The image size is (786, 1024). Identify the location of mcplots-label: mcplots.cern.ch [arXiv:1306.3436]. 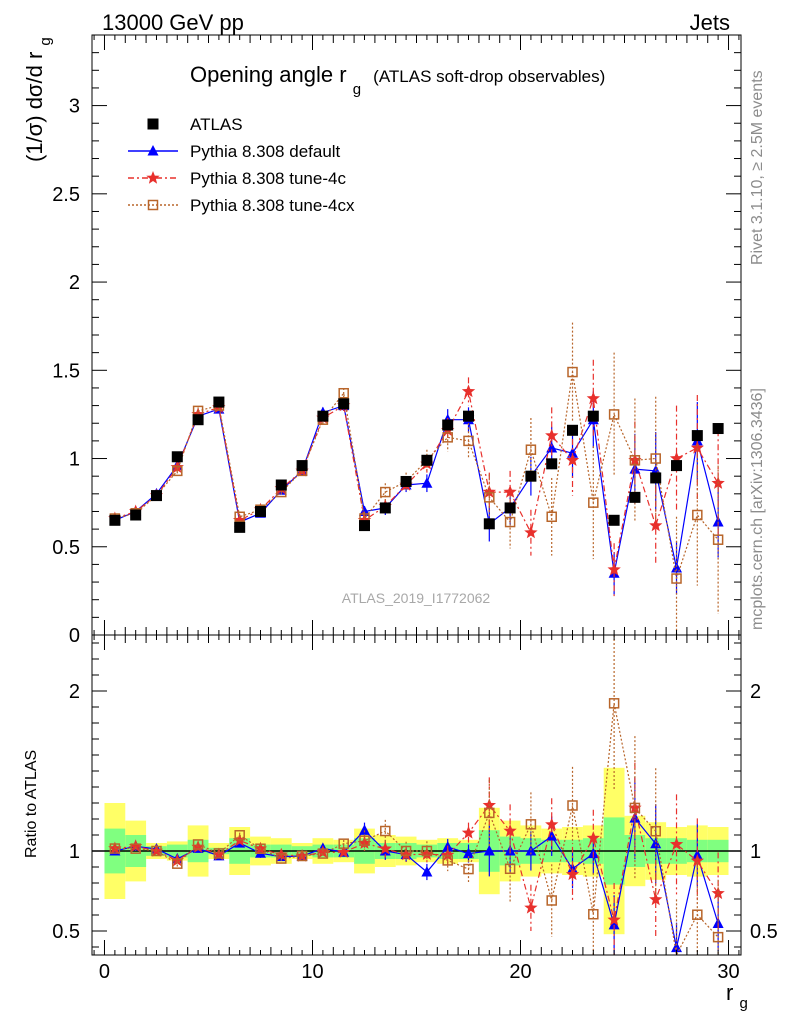
(757, 509).